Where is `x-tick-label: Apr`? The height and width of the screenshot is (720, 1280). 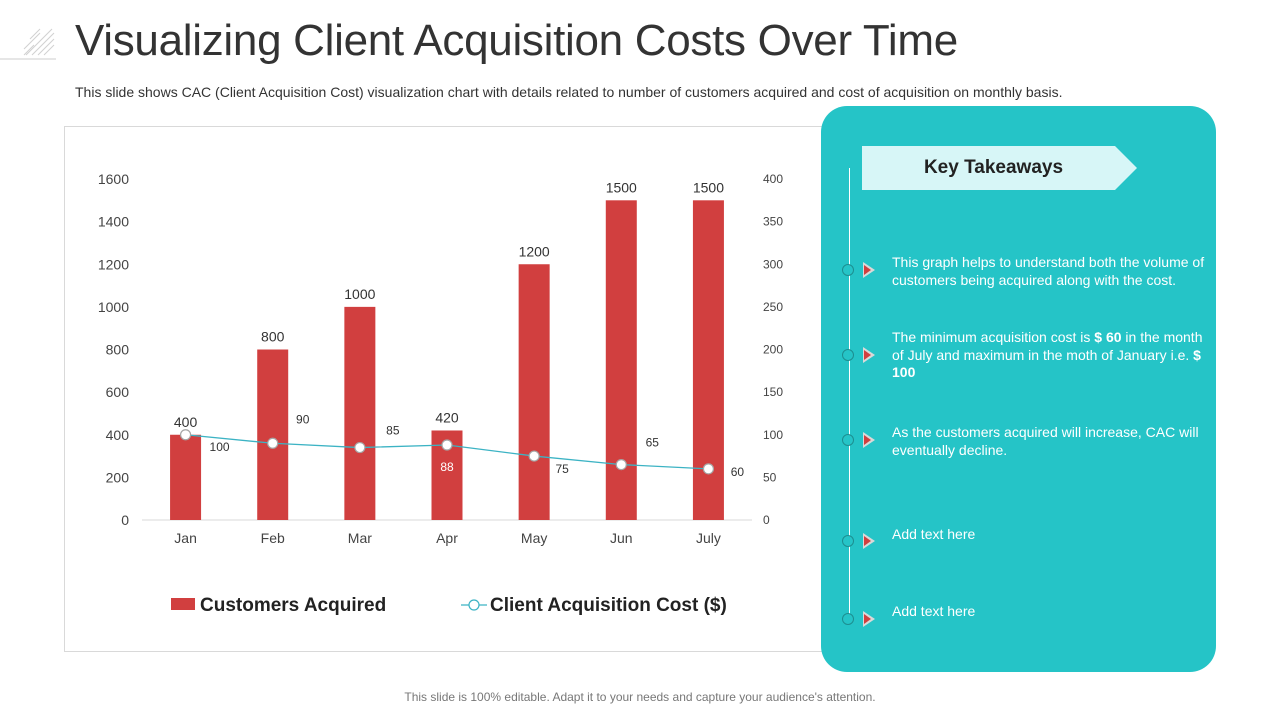
x-tick-label: Apr is located at coordinates (447, 538).